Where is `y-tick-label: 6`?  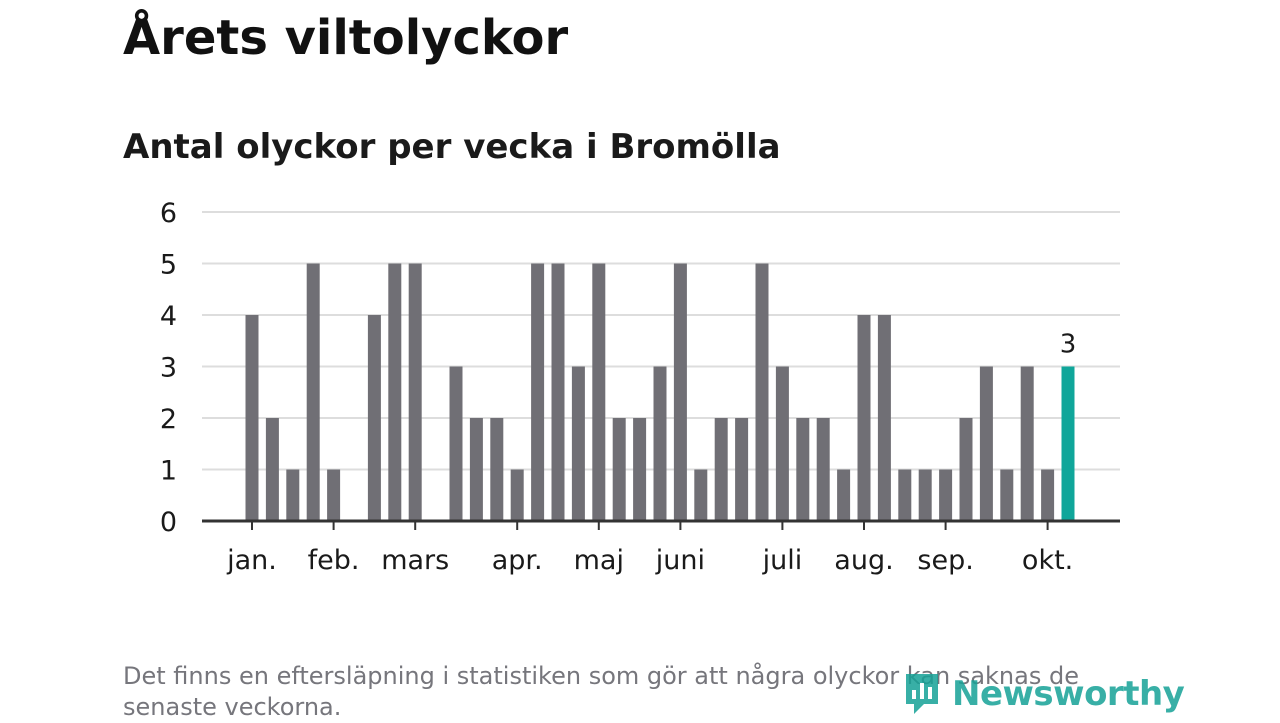 y-tick-label: 6 is located at coordinates (168, 213).